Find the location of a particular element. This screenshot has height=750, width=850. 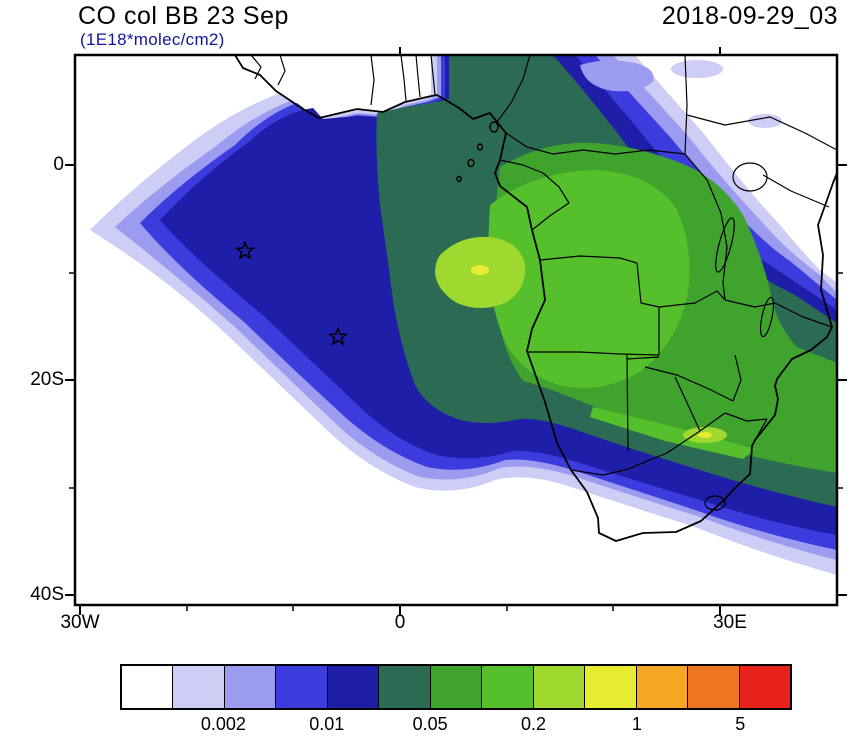

colorbar-tick-label: 0.05 is located at coordinates (430, 724).